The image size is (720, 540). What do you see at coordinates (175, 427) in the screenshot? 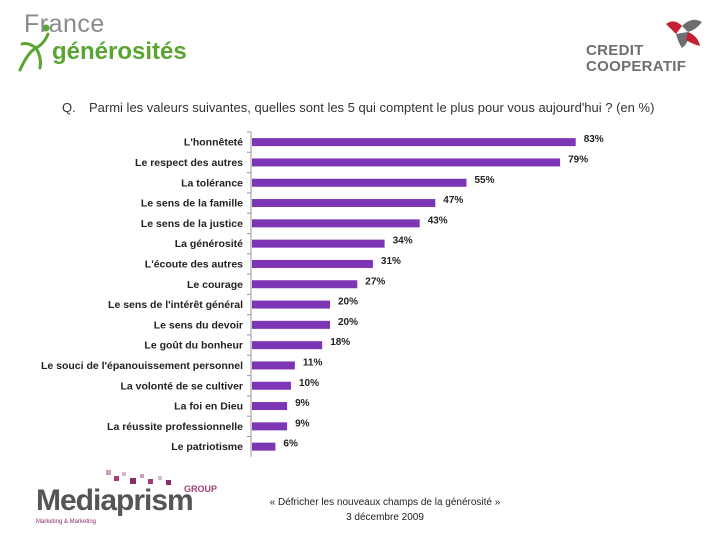
I see `category-label: La réussite professionnelle` at bounding box center [175, 427].